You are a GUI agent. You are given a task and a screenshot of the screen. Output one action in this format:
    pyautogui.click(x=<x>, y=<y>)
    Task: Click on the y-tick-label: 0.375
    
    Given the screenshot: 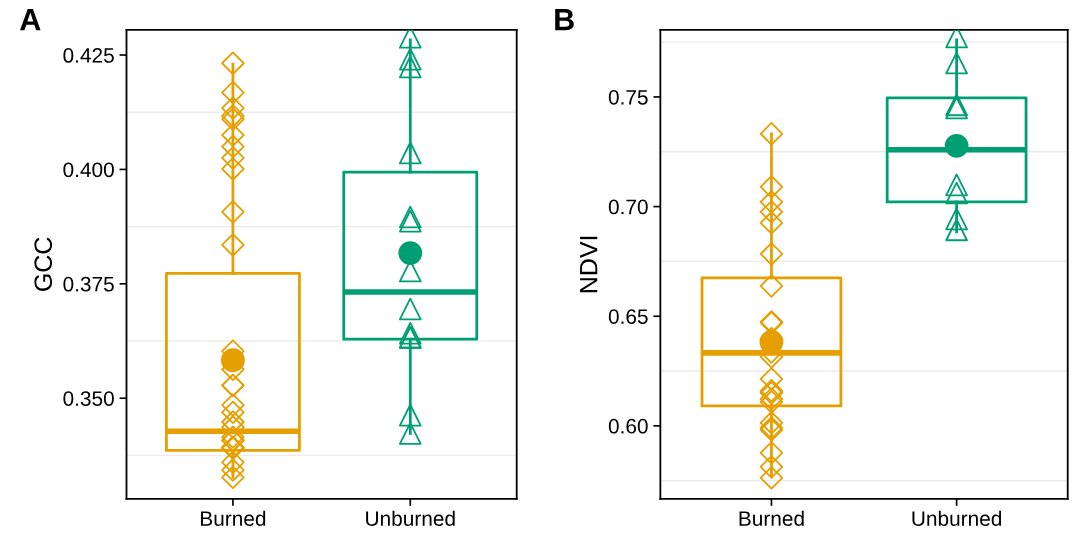 What is the action you would take?
    pyautogui.click(x=88, y=284)
    